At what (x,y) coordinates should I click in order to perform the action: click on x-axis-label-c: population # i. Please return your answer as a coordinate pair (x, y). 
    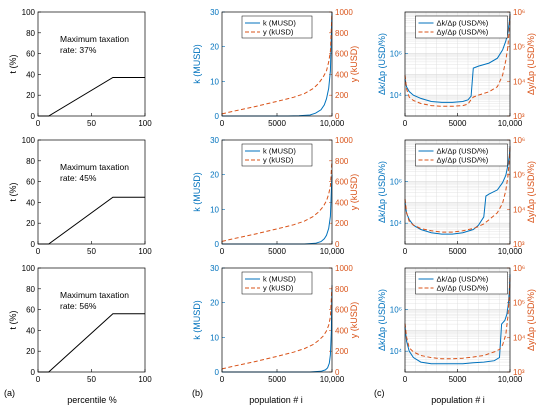
    Looking at the image, I should click on (458, 400).